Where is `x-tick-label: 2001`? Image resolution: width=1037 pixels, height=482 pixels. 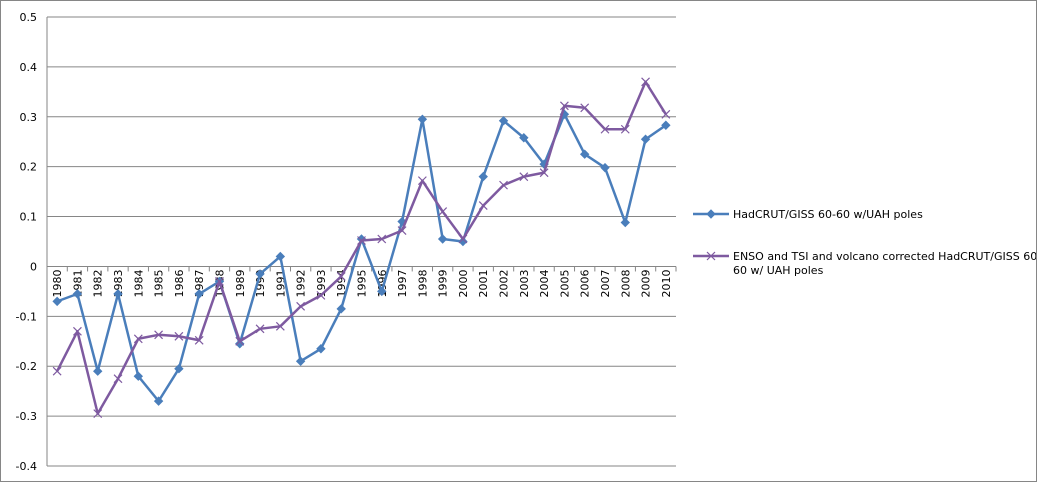
x-tick-label: 2001 is located at coordinates (483, 283).